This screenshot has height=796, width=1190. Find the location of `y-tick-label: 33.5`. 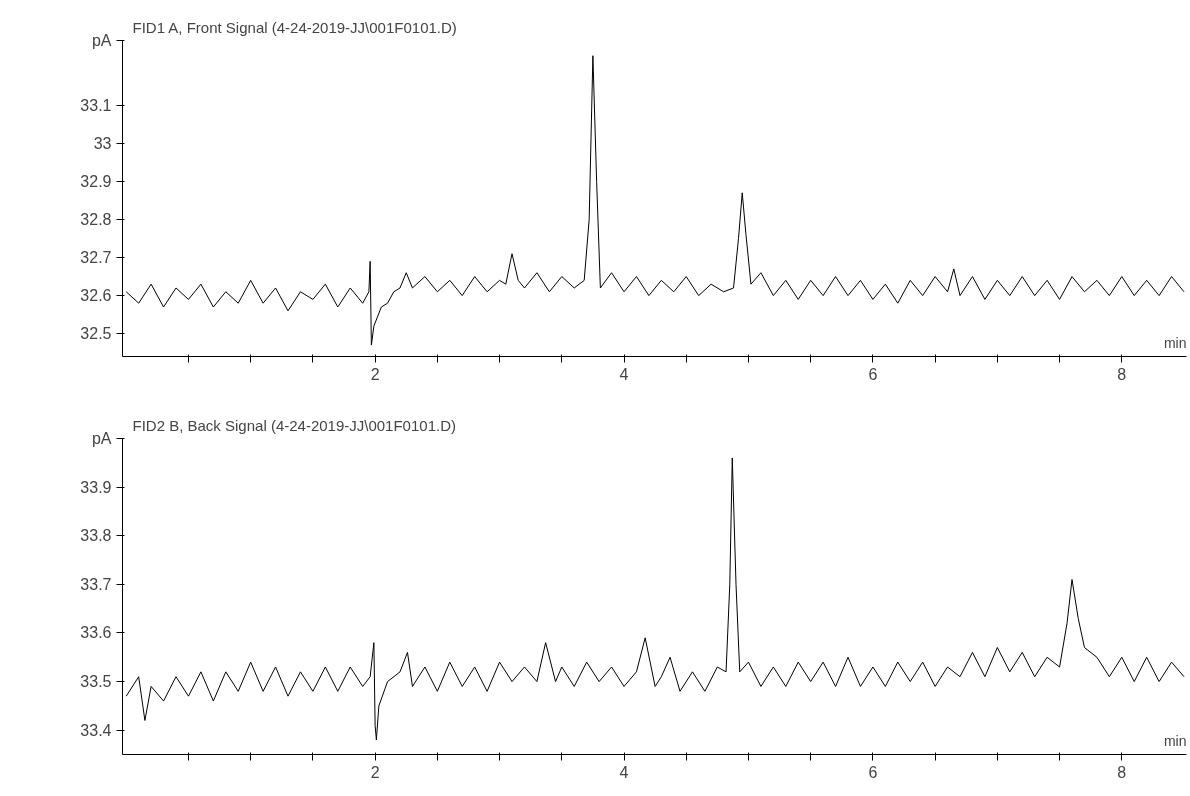

y-tick-label: 33.5 is located at coordinates (96, 682).